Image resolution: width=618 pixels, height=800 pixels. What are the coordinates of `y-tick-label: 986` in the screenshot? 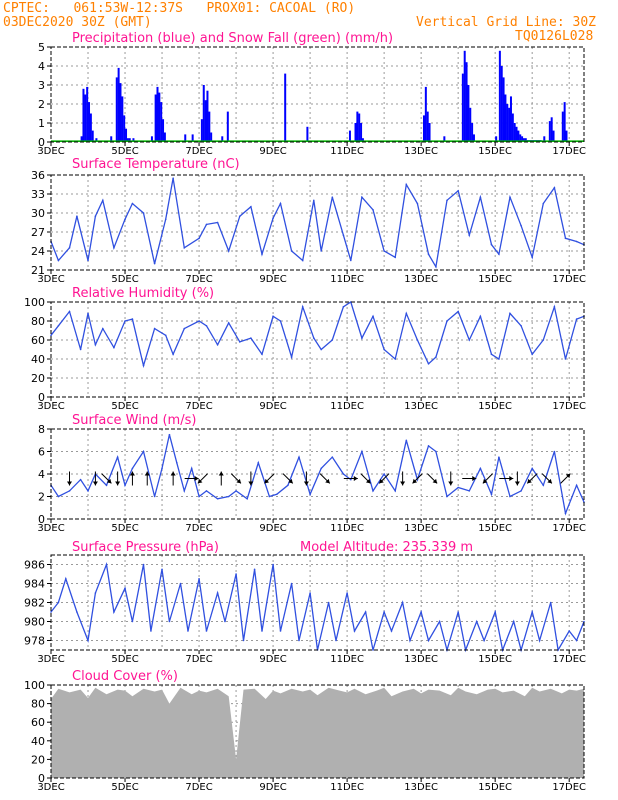 It's located at (34, 565).